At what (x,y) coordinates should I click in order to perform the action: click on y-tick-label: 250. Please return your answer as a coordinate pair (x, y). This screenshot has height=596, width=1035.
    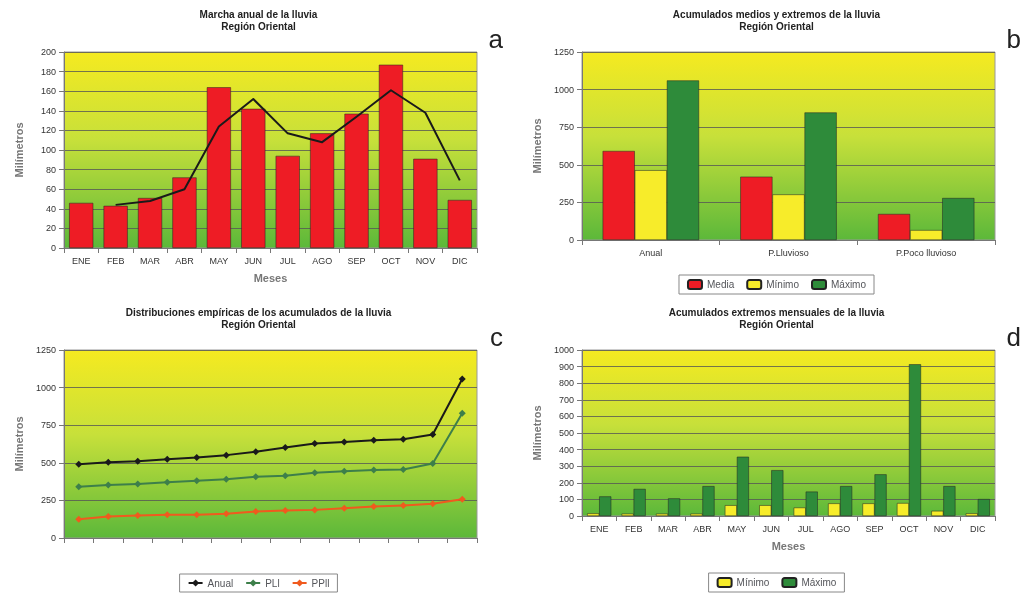
    Looking at the image, I should click on (566, 202).